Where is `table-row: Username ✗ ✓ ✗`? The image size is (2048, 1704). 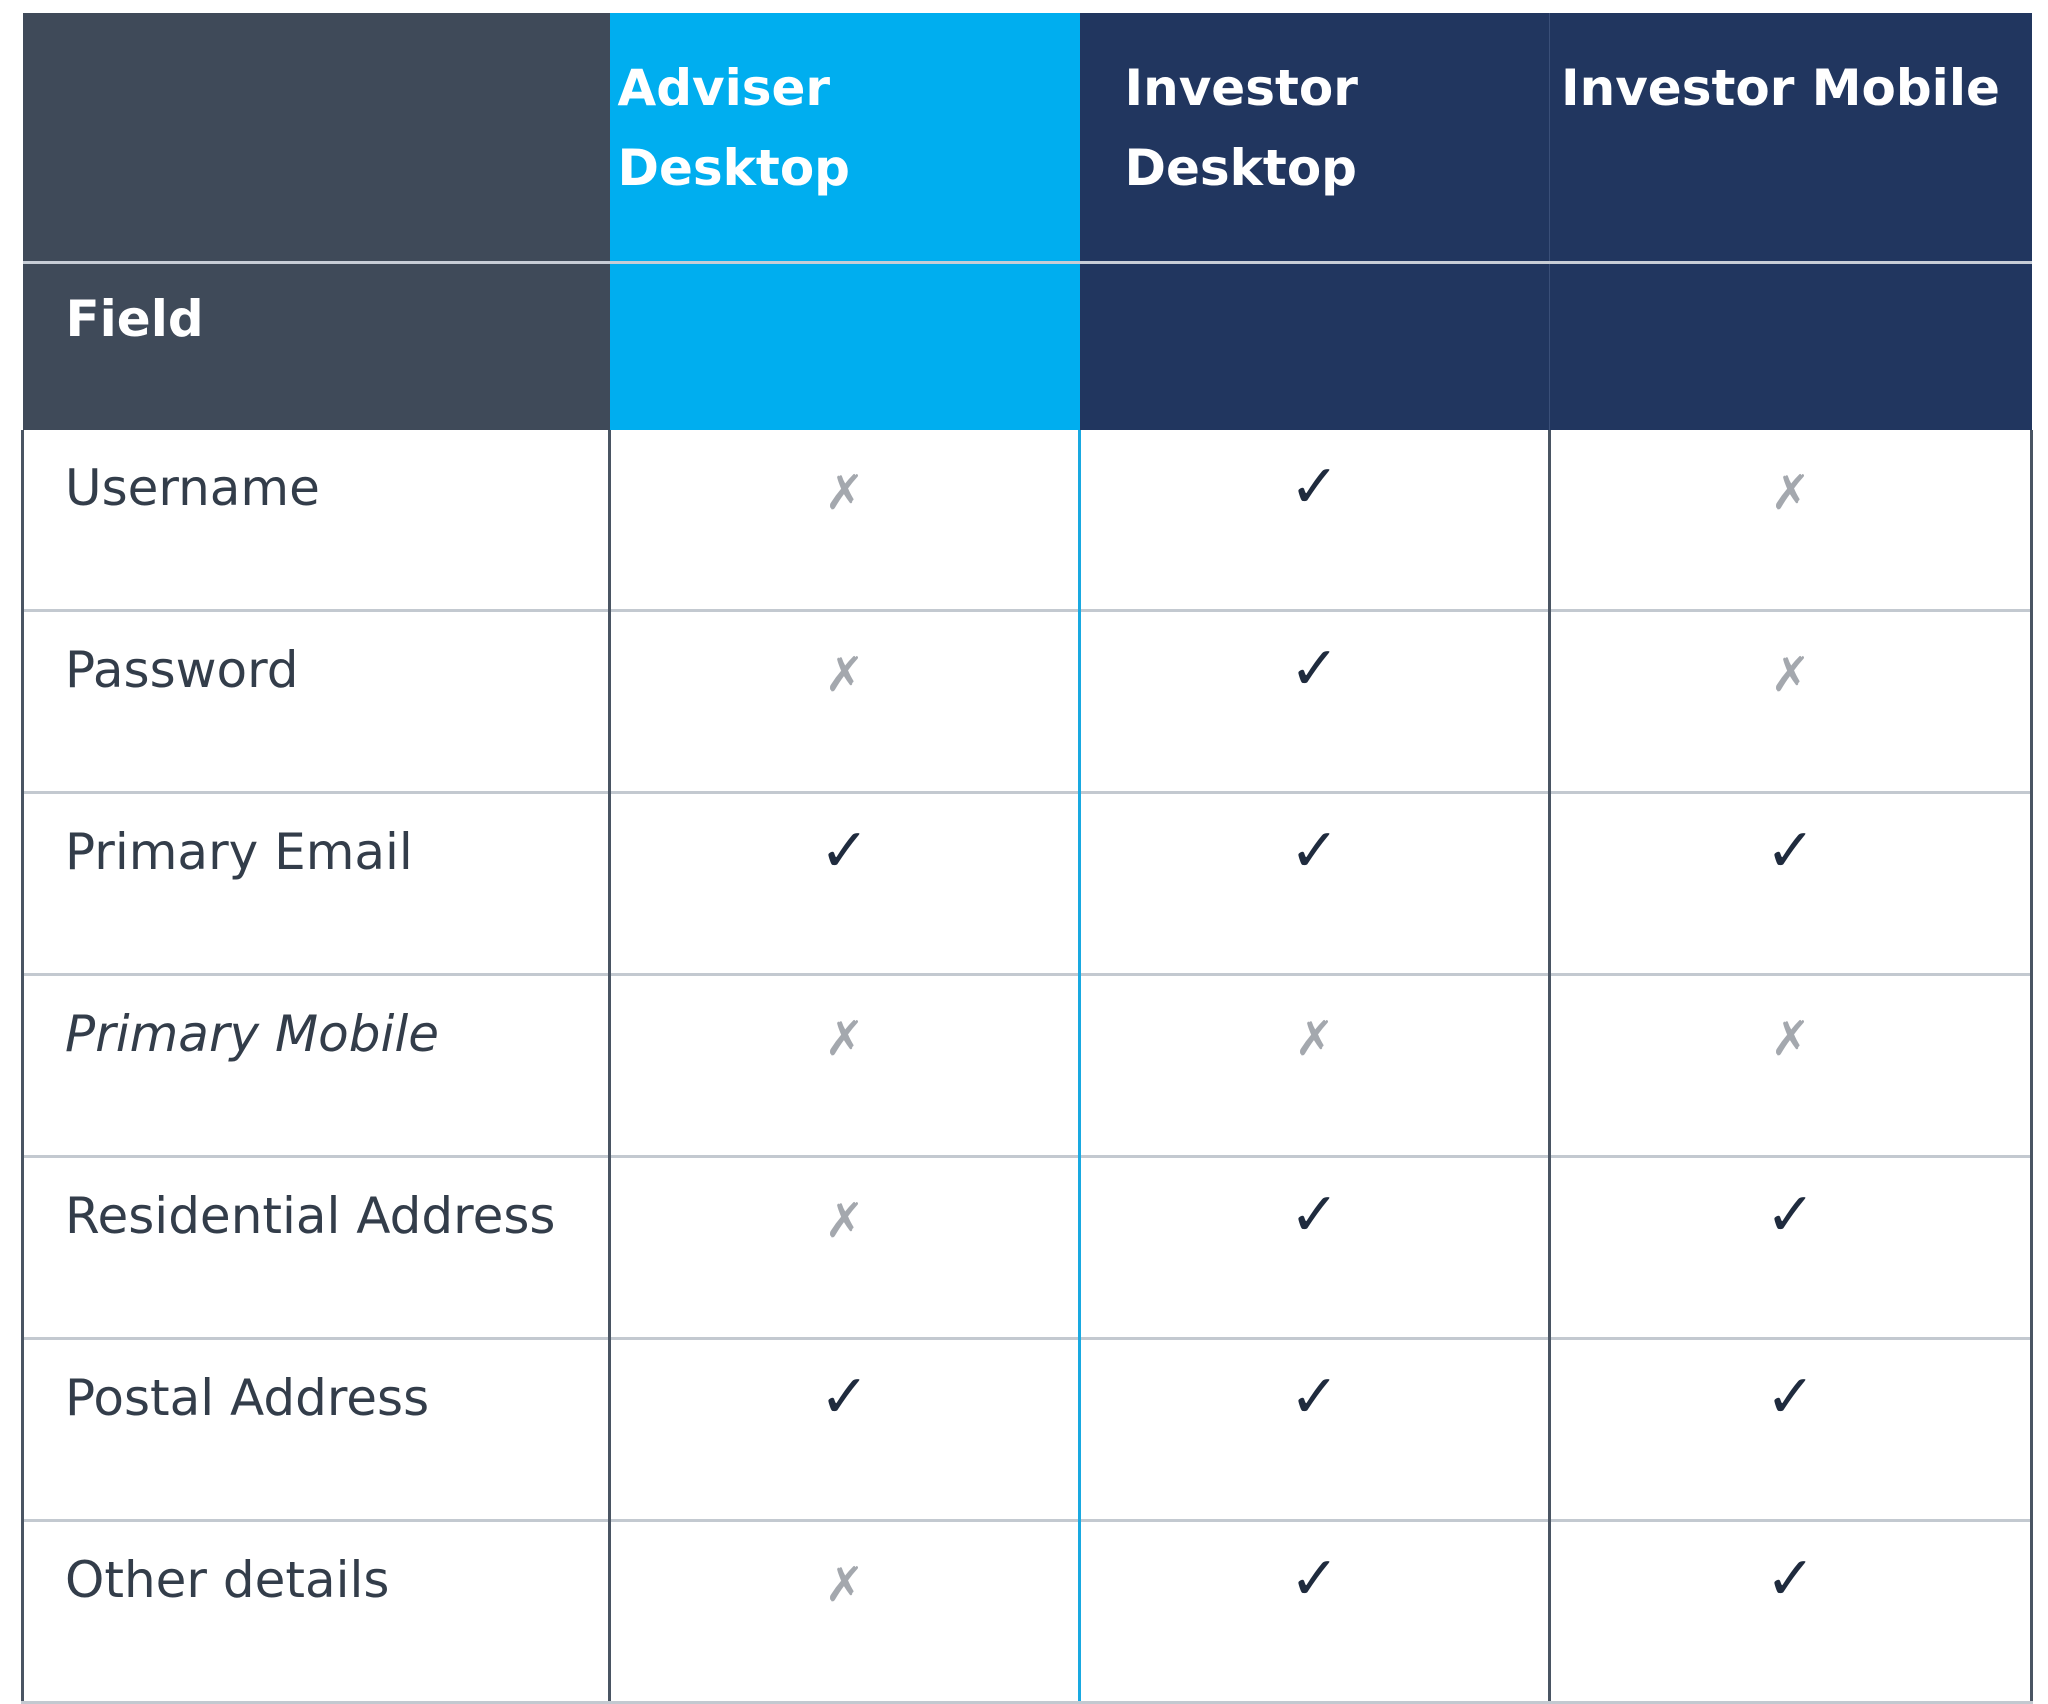 table-row: Username ✗ ✓ ✗ is located at coordinates (1027, 520).